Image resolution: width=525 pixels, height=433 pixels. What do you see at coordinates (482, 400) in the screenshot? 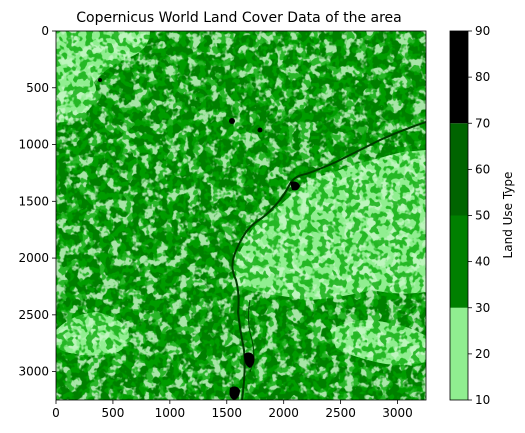
I see `colorbar-tick-label: 10` at bounding box center [482, 400].